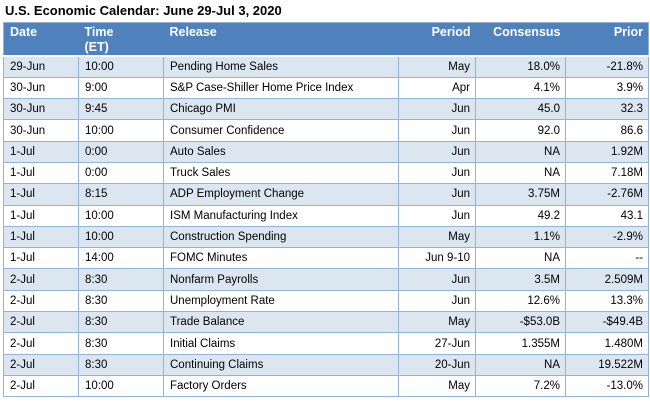  What do you see at coordinates (121, 39) in the screenshot?
I see `column-header-time: Time (ET)` at bounding box center [121, 39].